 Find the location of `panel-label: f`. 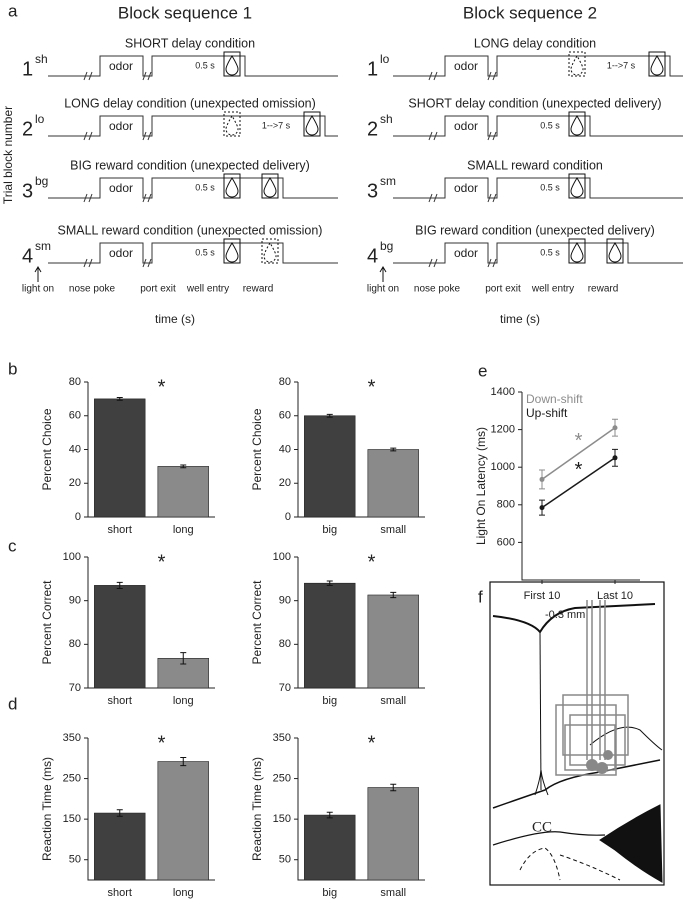

panel-label: f is located at coordinates (480, 596).